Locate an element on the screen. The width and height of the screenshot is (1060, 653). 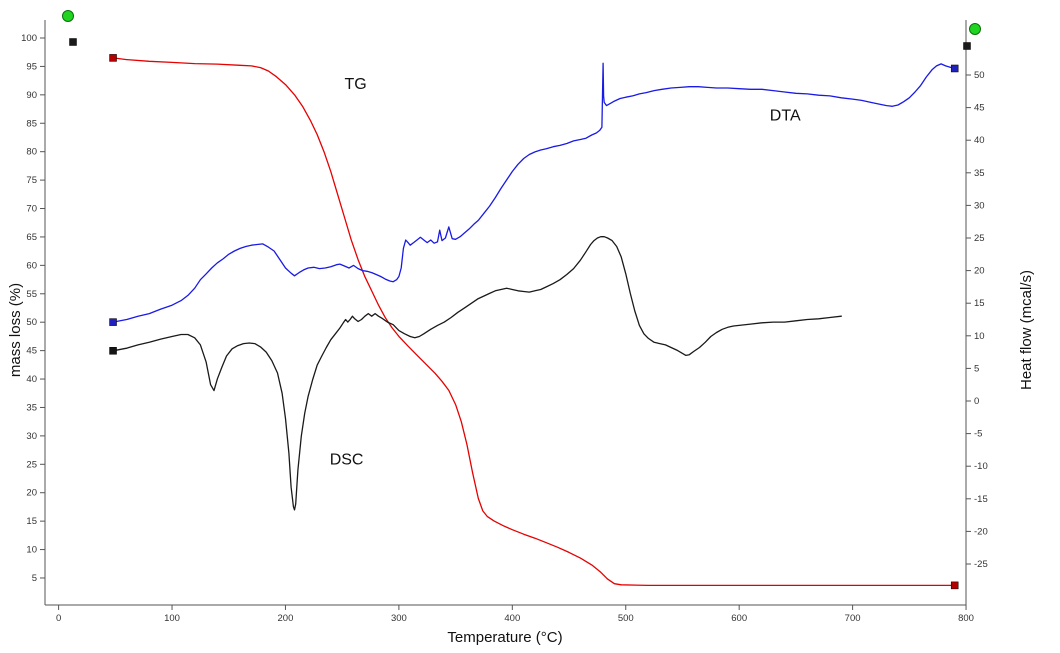
y-right-tick-label: -15 is located at coordinates (981, 499).